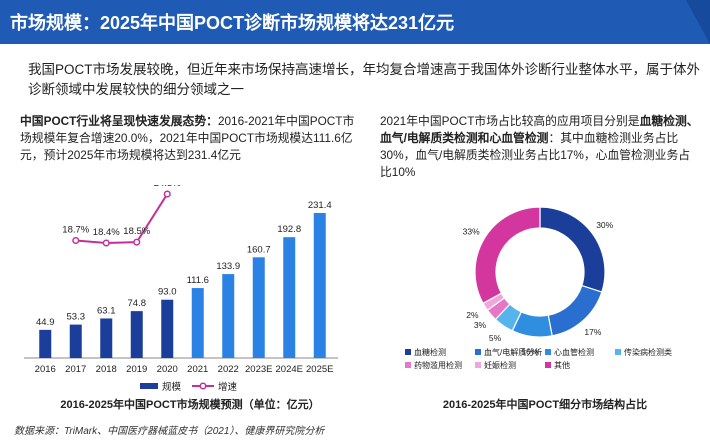 The image size is (710, 443). What do you see at coordinates (167, 194) in the screenshot?
I see `growth-point-2020` at bounding box center [167, 194].